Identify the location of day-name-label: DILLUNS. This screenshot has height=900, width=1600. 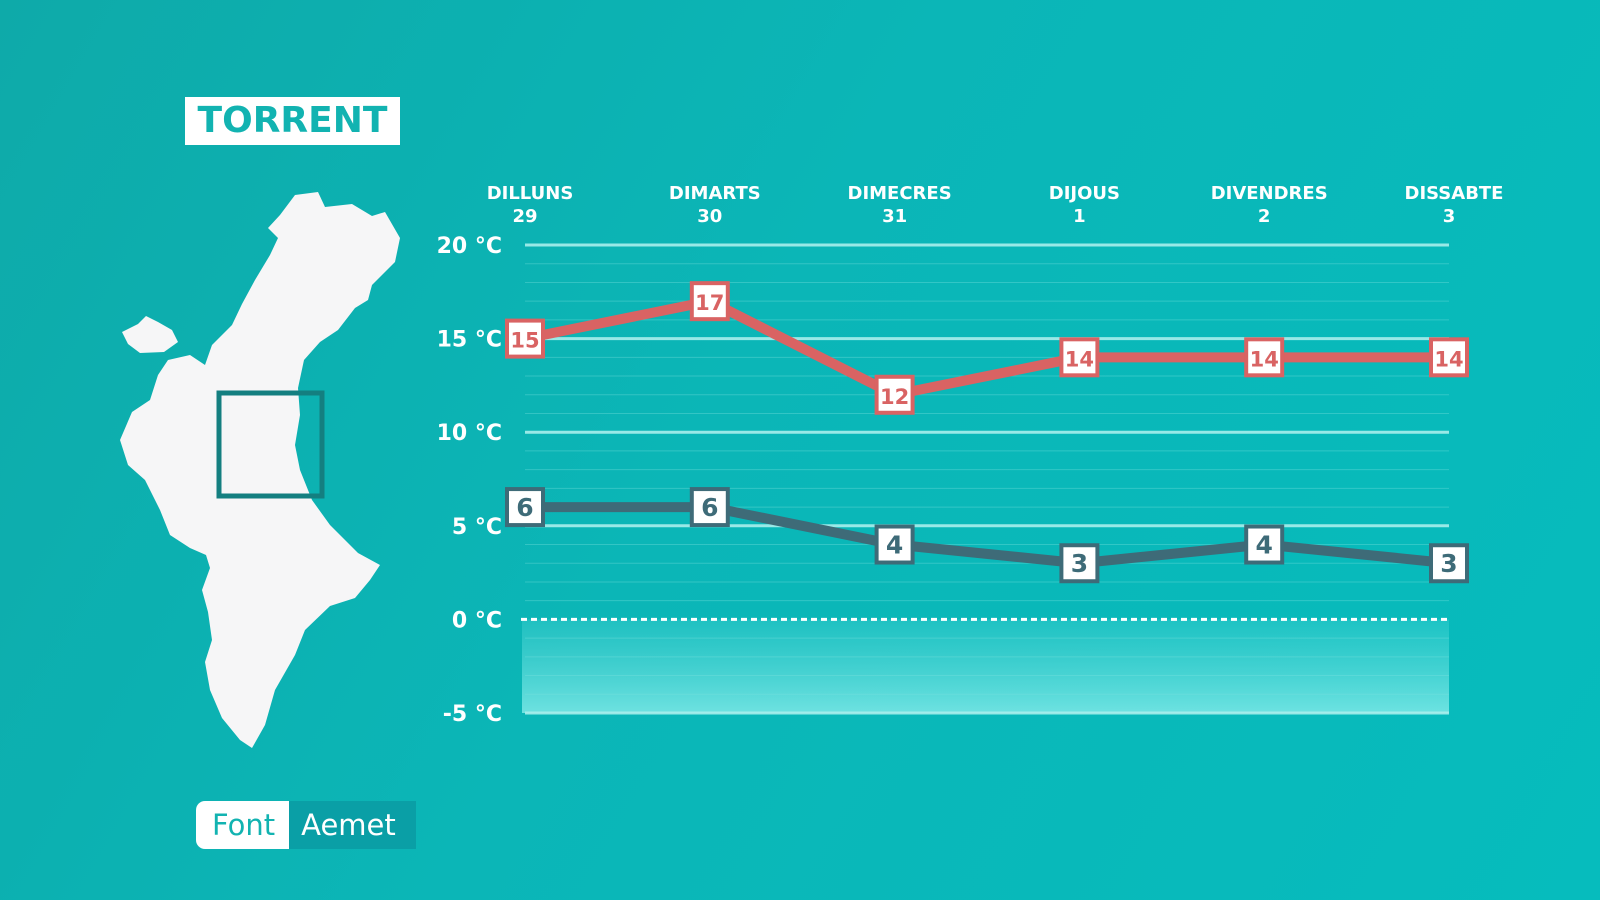
(530, 193).